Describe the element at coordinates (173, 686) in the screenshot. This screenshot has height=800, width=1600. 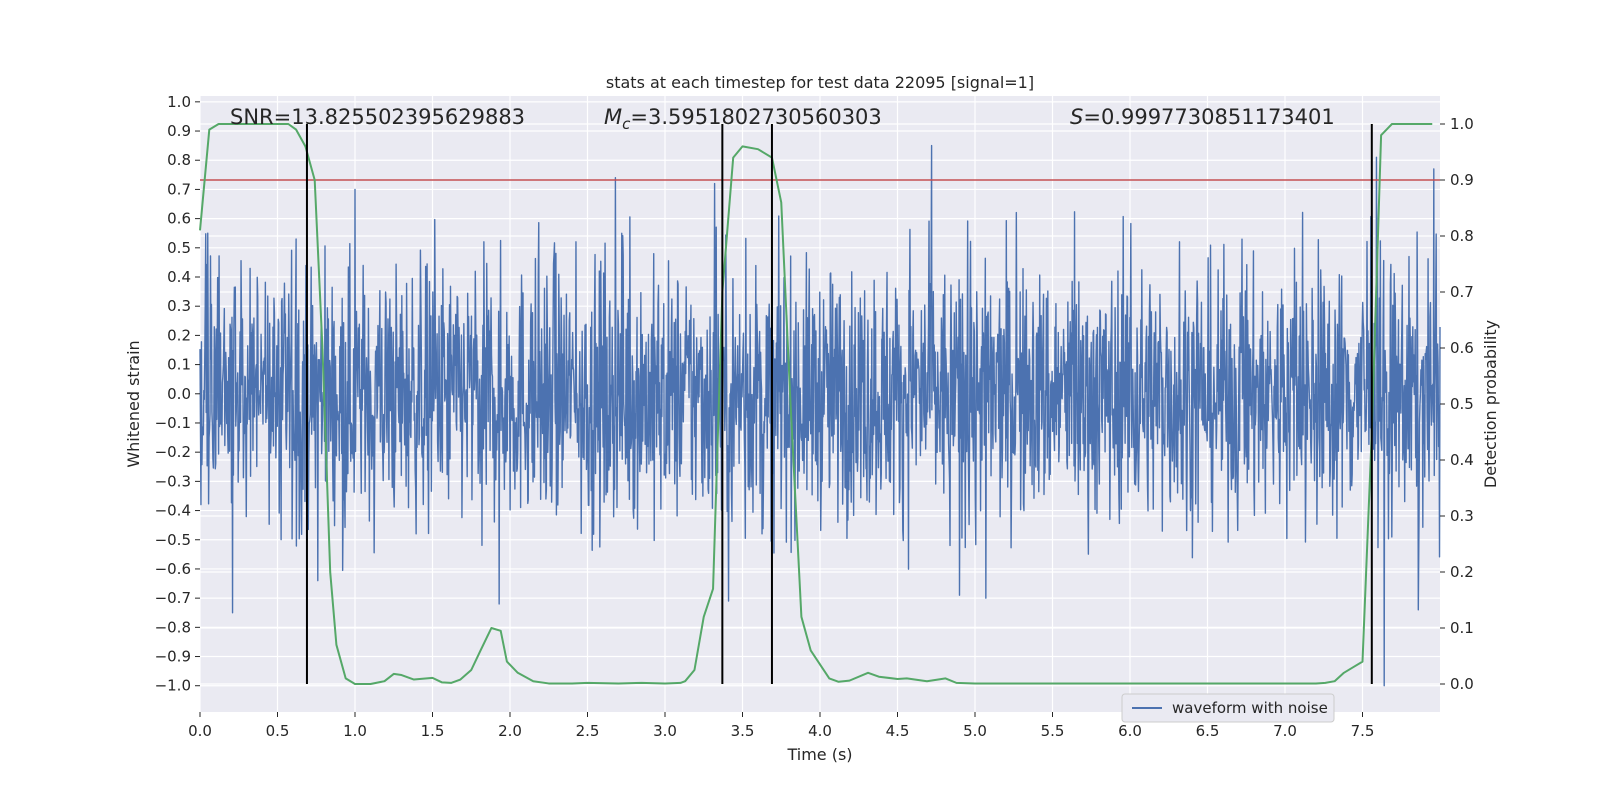
I see `y-left-tick-label: −1.0` at that location.